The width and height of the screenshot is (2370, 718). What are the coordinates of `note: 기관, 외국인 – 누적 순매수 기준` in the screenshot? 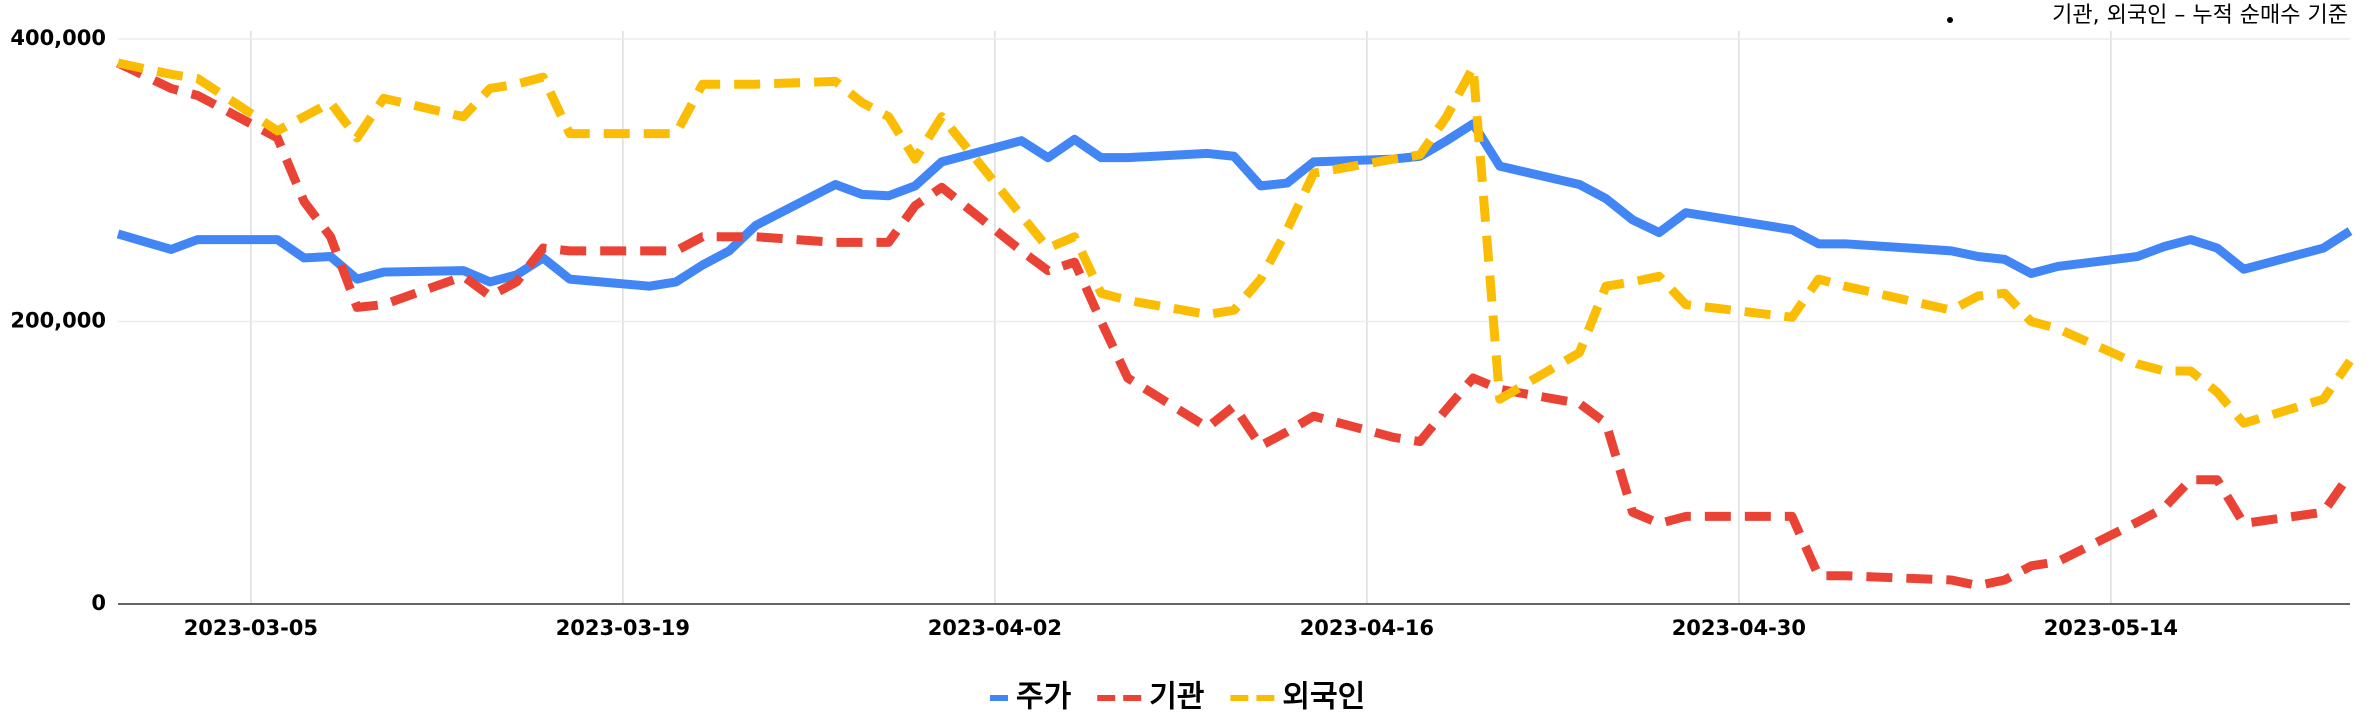 It's located at (2200, 15).